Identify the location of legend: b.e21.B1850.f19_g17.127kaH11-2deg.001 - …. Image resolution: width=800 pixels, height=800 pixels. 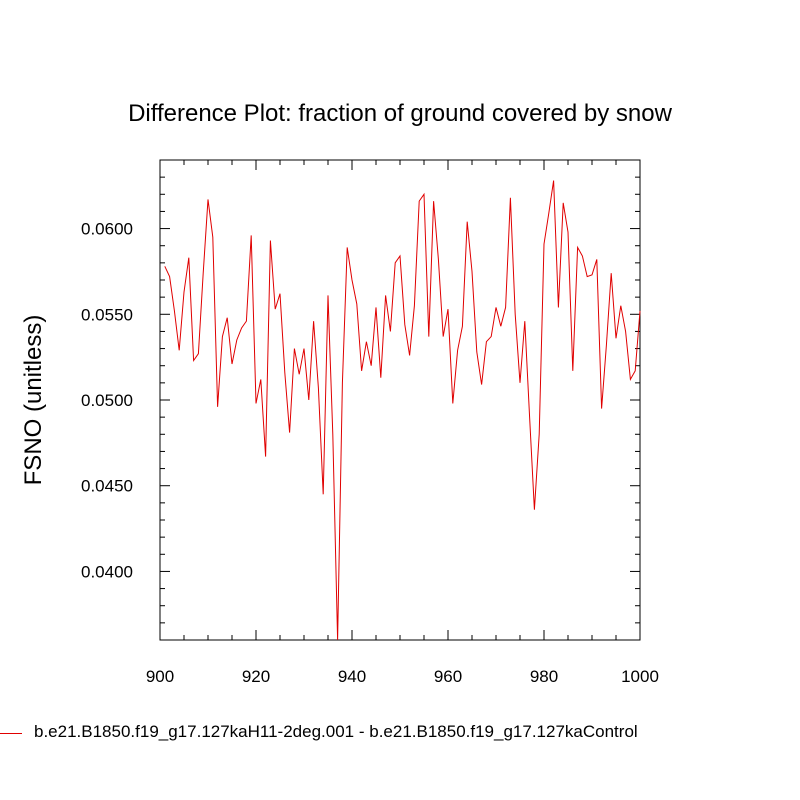
(400, 734).